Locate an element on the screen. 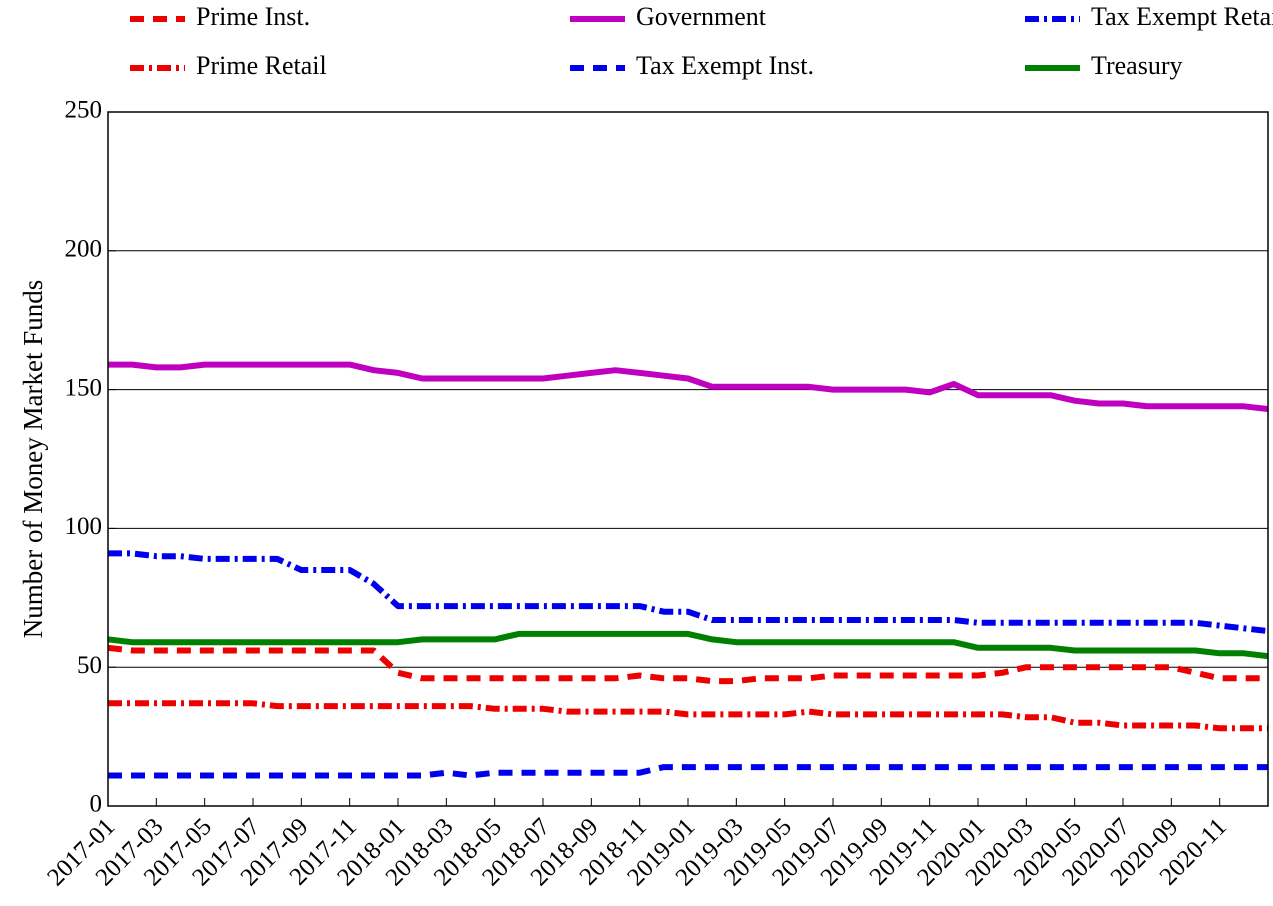 The image size is (1273, 906). legend-label: Treasury is located at coordinates (1136, 65).